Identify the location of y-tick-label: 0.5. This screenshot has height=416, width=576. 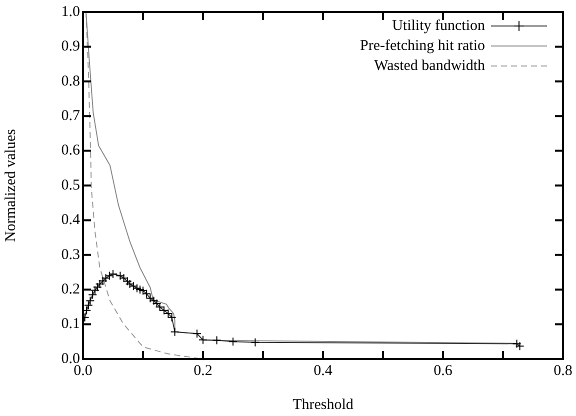
(70, 185).